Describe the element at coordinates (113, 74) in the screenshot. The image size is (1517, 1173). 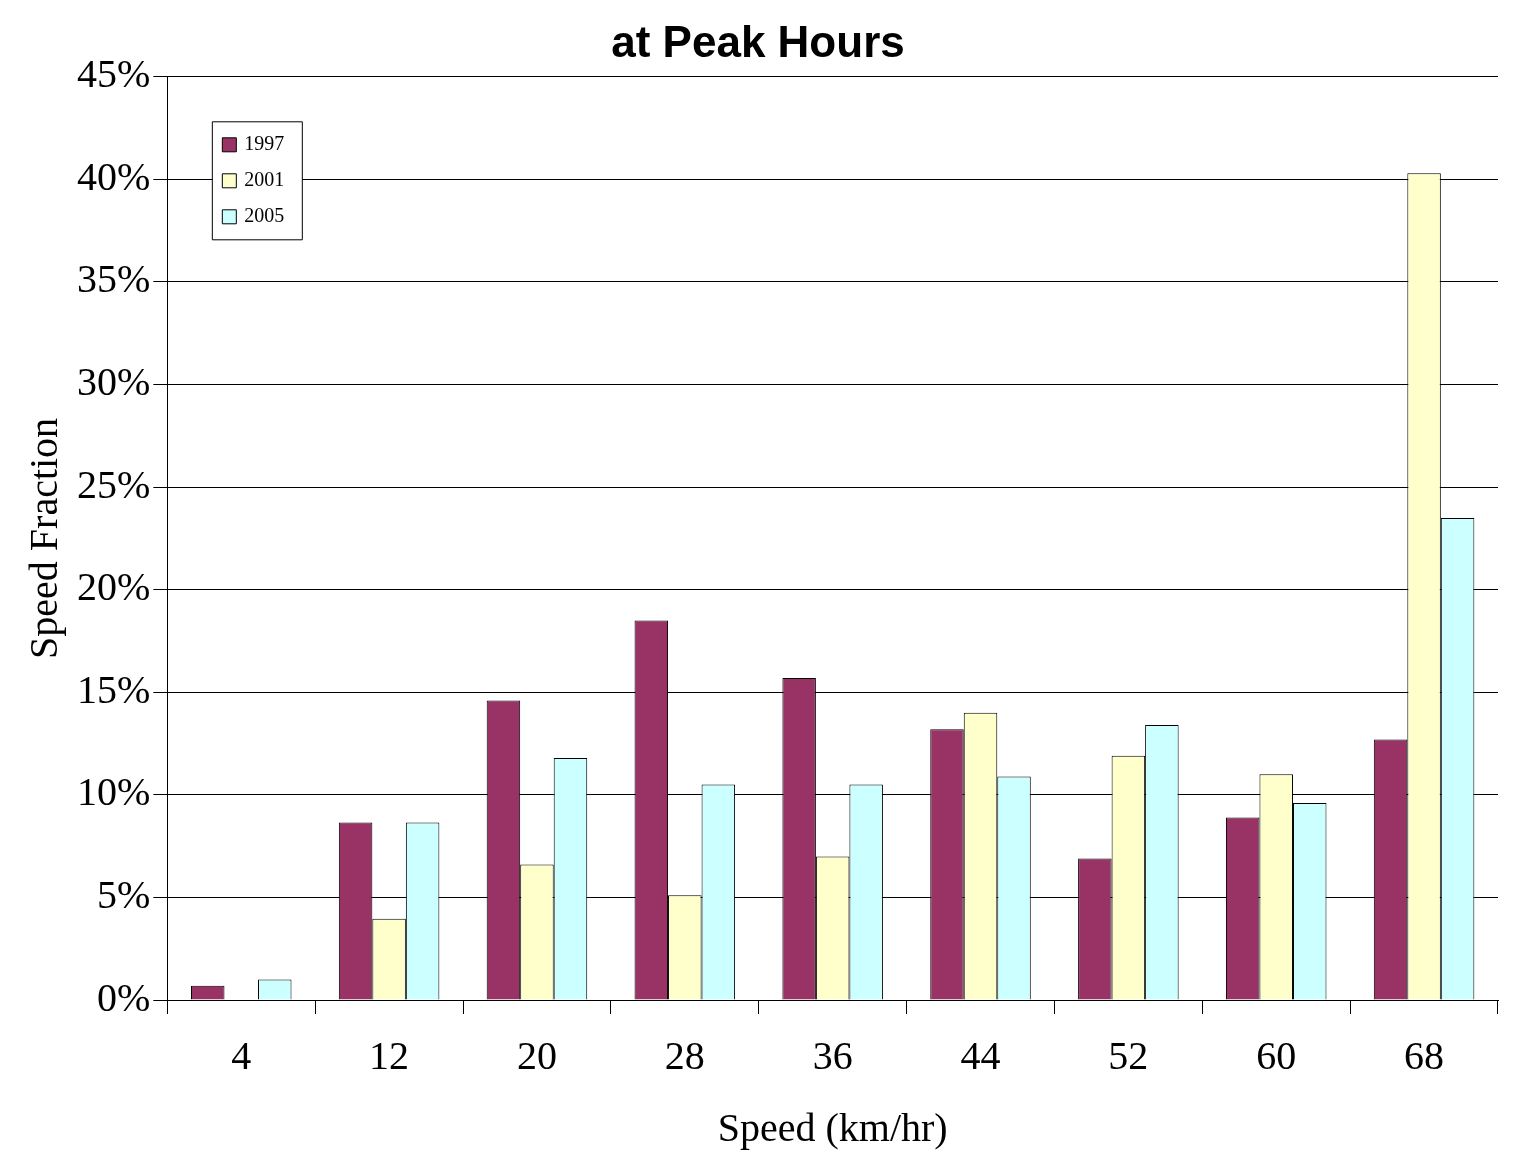
I see `y-tick-label: 45%` at that location.